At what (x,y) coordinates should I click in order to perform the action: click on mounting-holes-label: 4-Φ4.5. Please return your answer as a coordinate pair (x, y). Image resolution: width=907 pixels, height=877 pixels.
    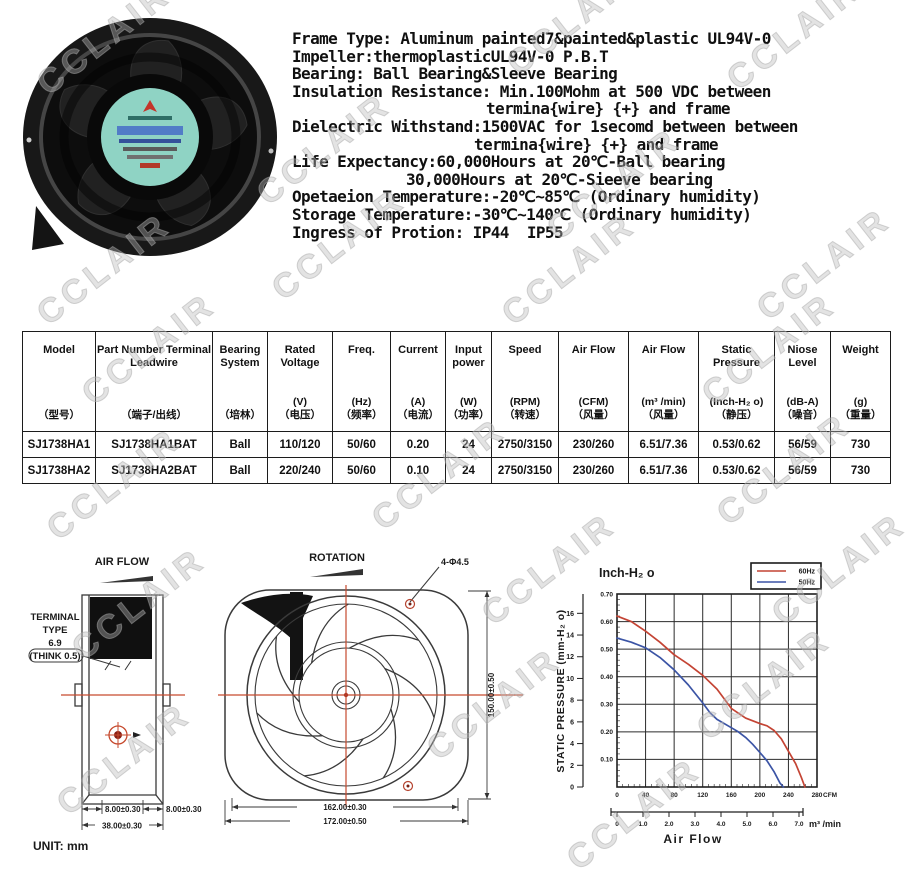
    Looking at the image, I should click on (455, 562).